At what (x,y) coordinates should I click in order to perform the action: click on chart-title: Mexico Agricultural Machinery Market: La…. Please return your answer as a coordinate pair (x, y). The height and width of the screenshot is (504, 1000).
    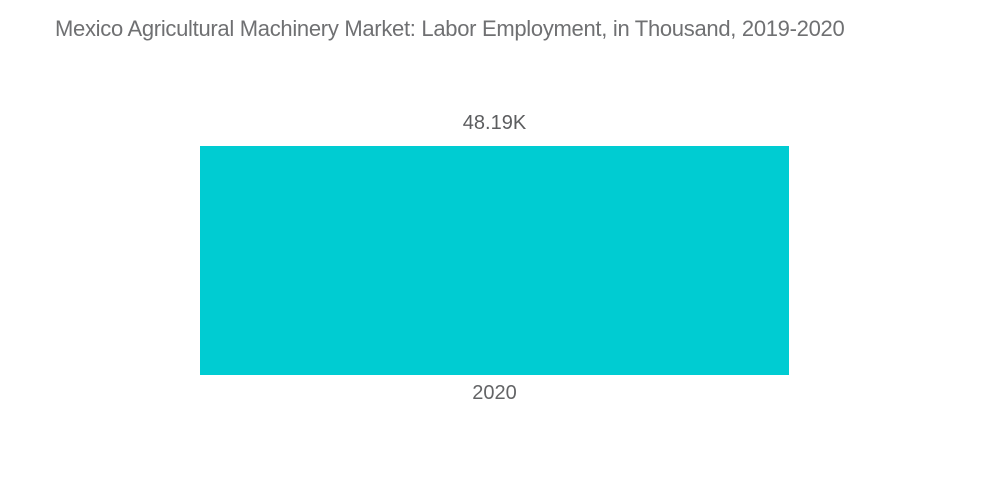
    Looking at the image, I should click on (450, 28).